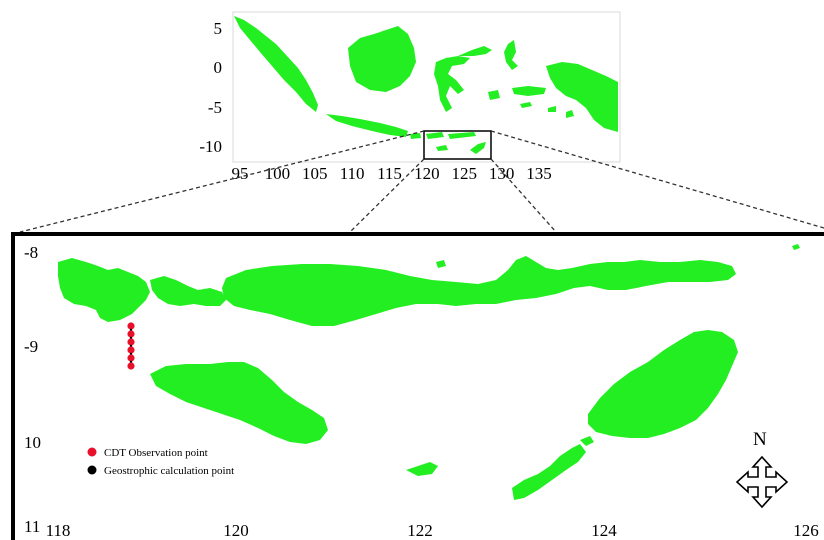 The image size is (824, 540). I want to click on connector-inner-left, so click(387, 195).